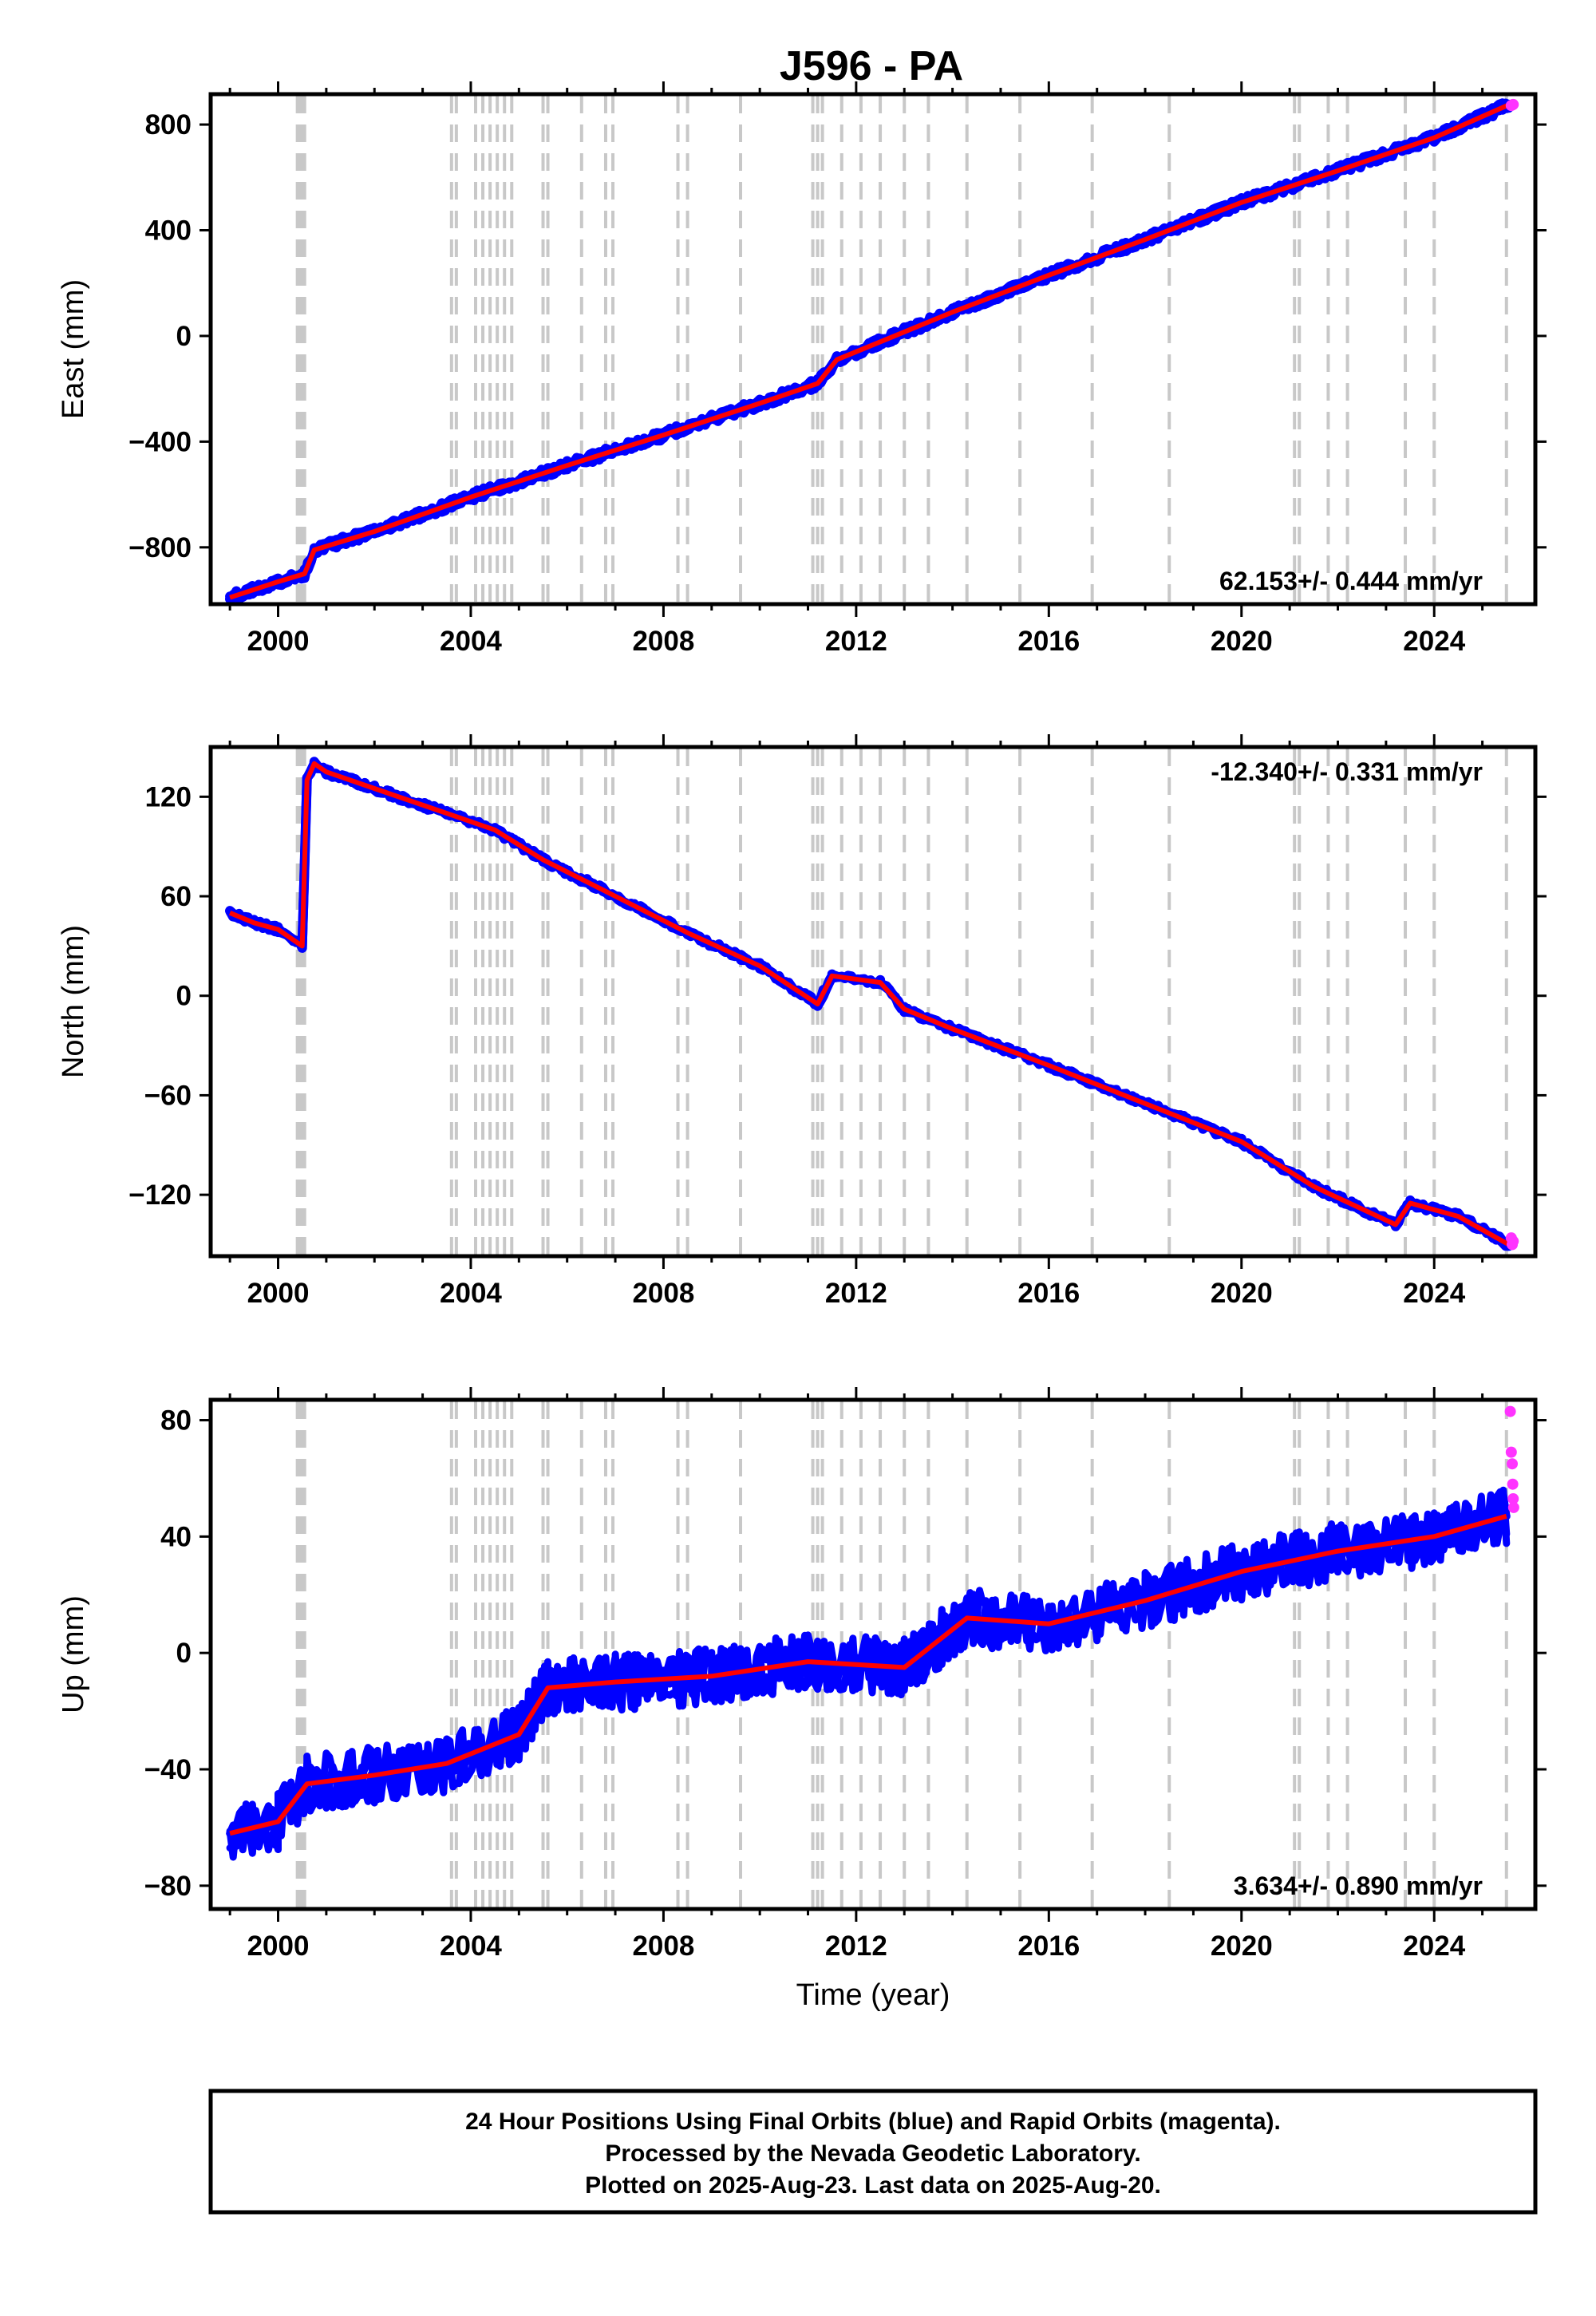 This screenshot has height=2316, width=1596. What do you see at coordinates (1048, 1947) in the screenshot?
I see `up-xtick-label: 2016` at bounding box center [1048, 1947].